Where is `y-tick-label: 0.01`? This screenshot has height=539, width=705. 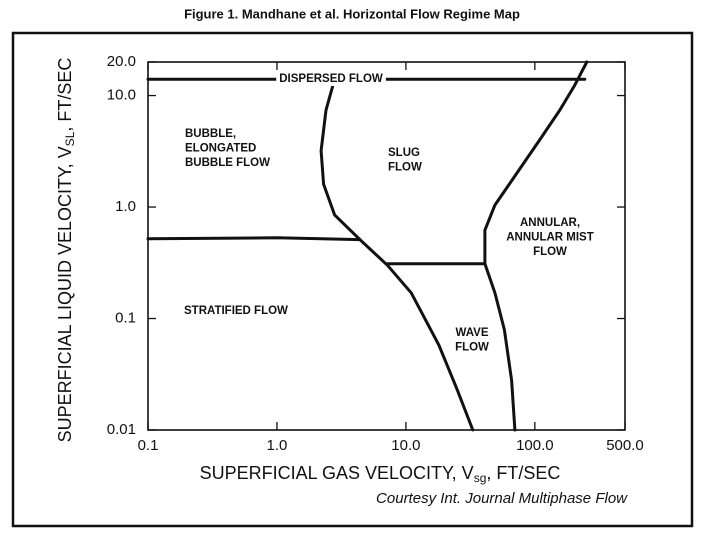
y-tick-label: 0.01 is located at coordinates (121, 429).